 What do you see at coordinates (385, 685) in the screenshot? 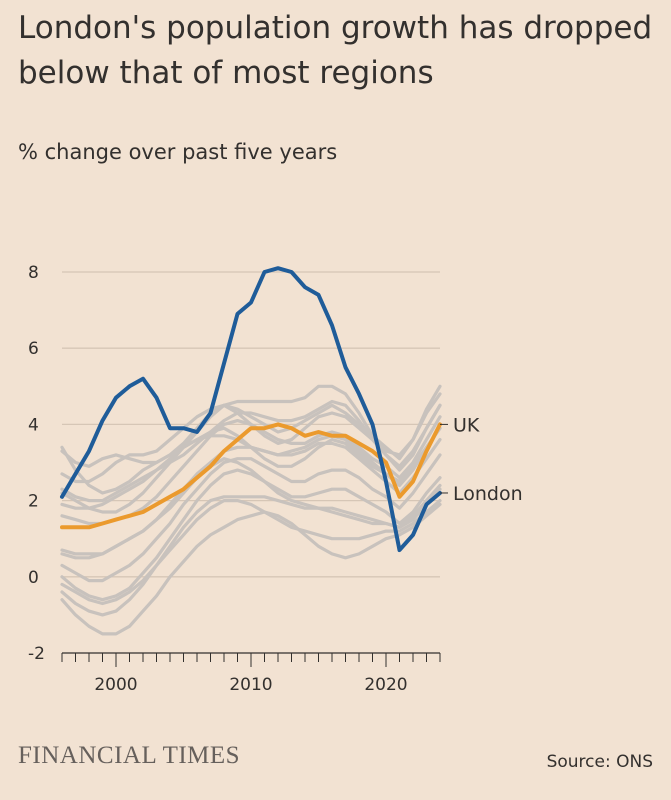
I see `x-tick-label: 2020` at bounding box center [385, 685].